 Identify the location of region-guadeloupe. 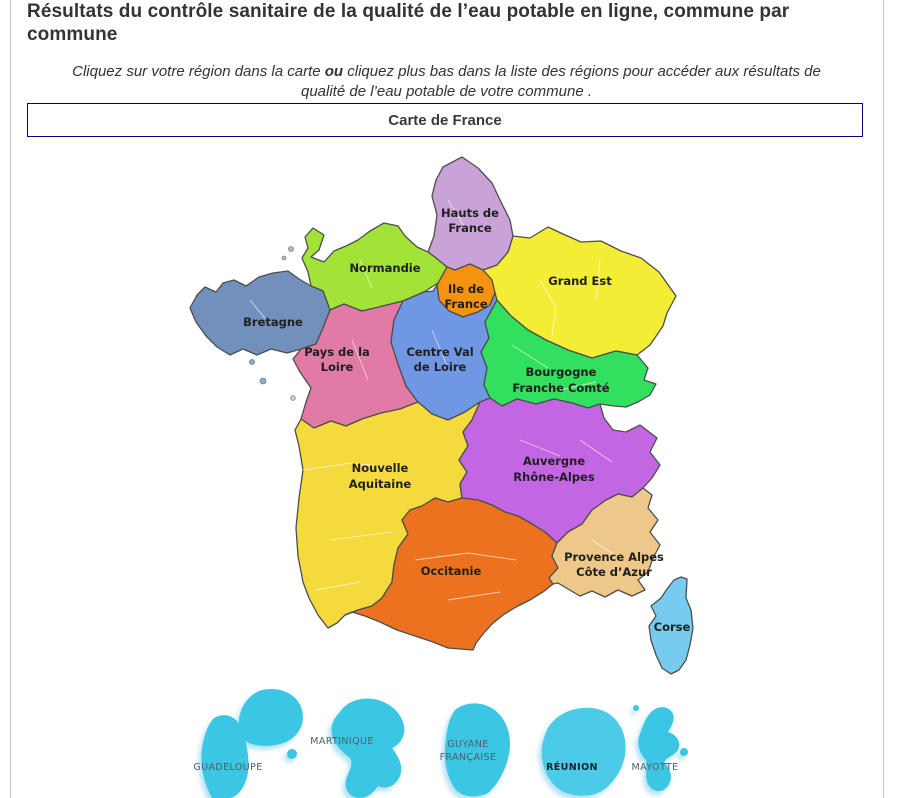
(252, 743).